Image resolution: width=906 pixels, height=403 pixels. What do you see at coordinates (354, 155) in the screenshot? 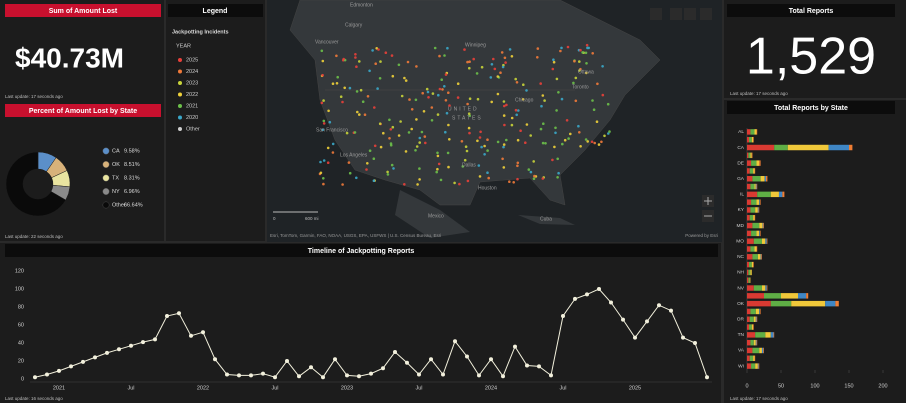
I see `map-label: Los Angeles` at bounding box center [354, 155].